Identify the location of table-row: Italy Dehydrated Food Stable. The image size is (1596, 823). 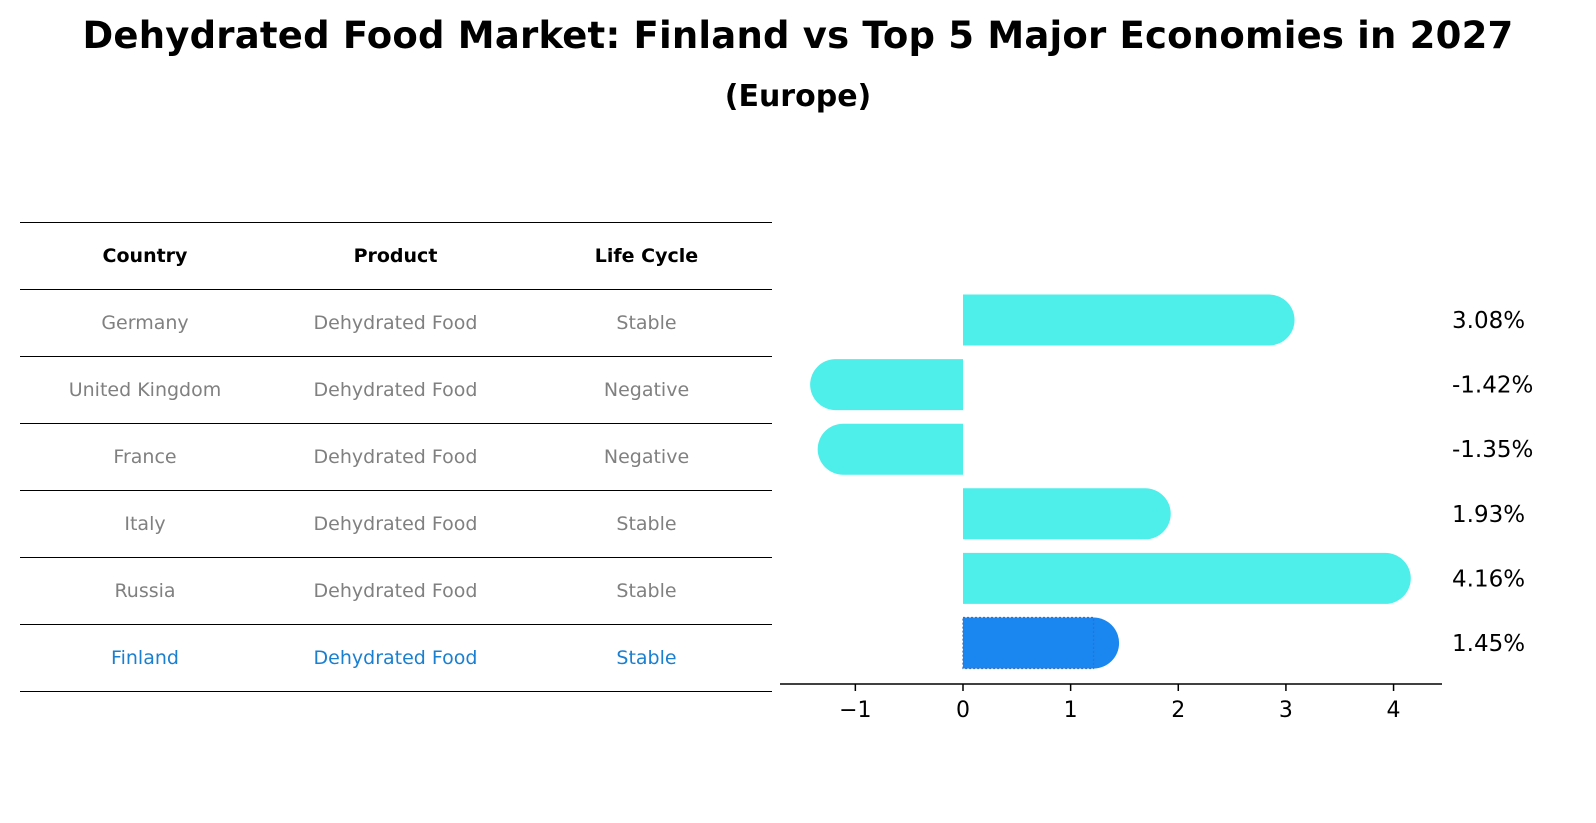
(396, 524).